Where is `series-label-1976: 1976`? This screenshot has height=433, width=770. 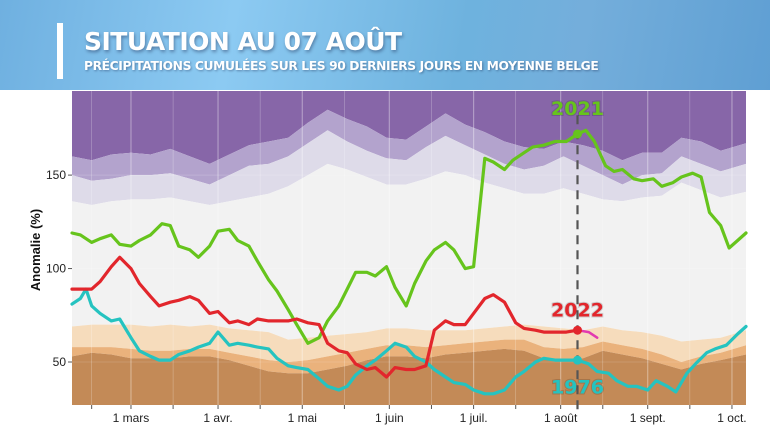 series-label-1976: 1976 is located at coordinates (577, 387).